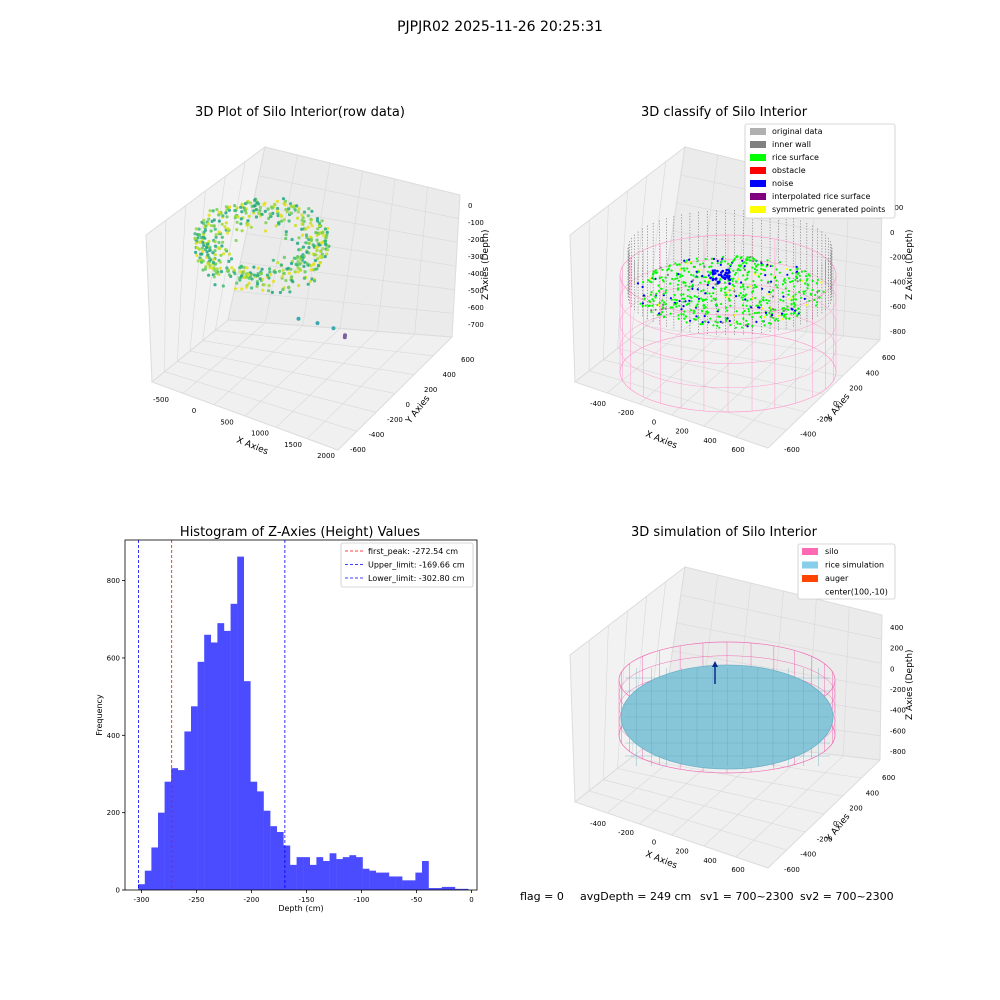 The image size is (1000, 1000). I want to click on classify-y-tick-label: -400, so click(808, 435).